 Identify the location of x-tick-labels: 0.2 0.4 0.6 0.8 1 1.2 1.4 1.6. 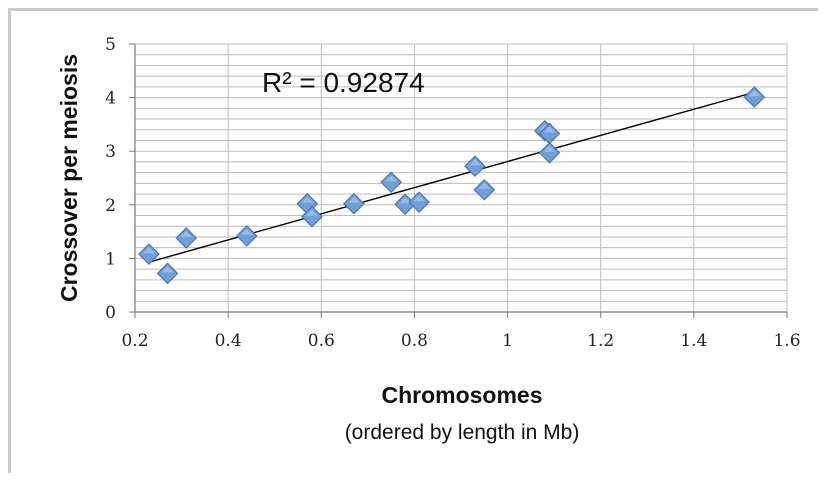
(461, 331).